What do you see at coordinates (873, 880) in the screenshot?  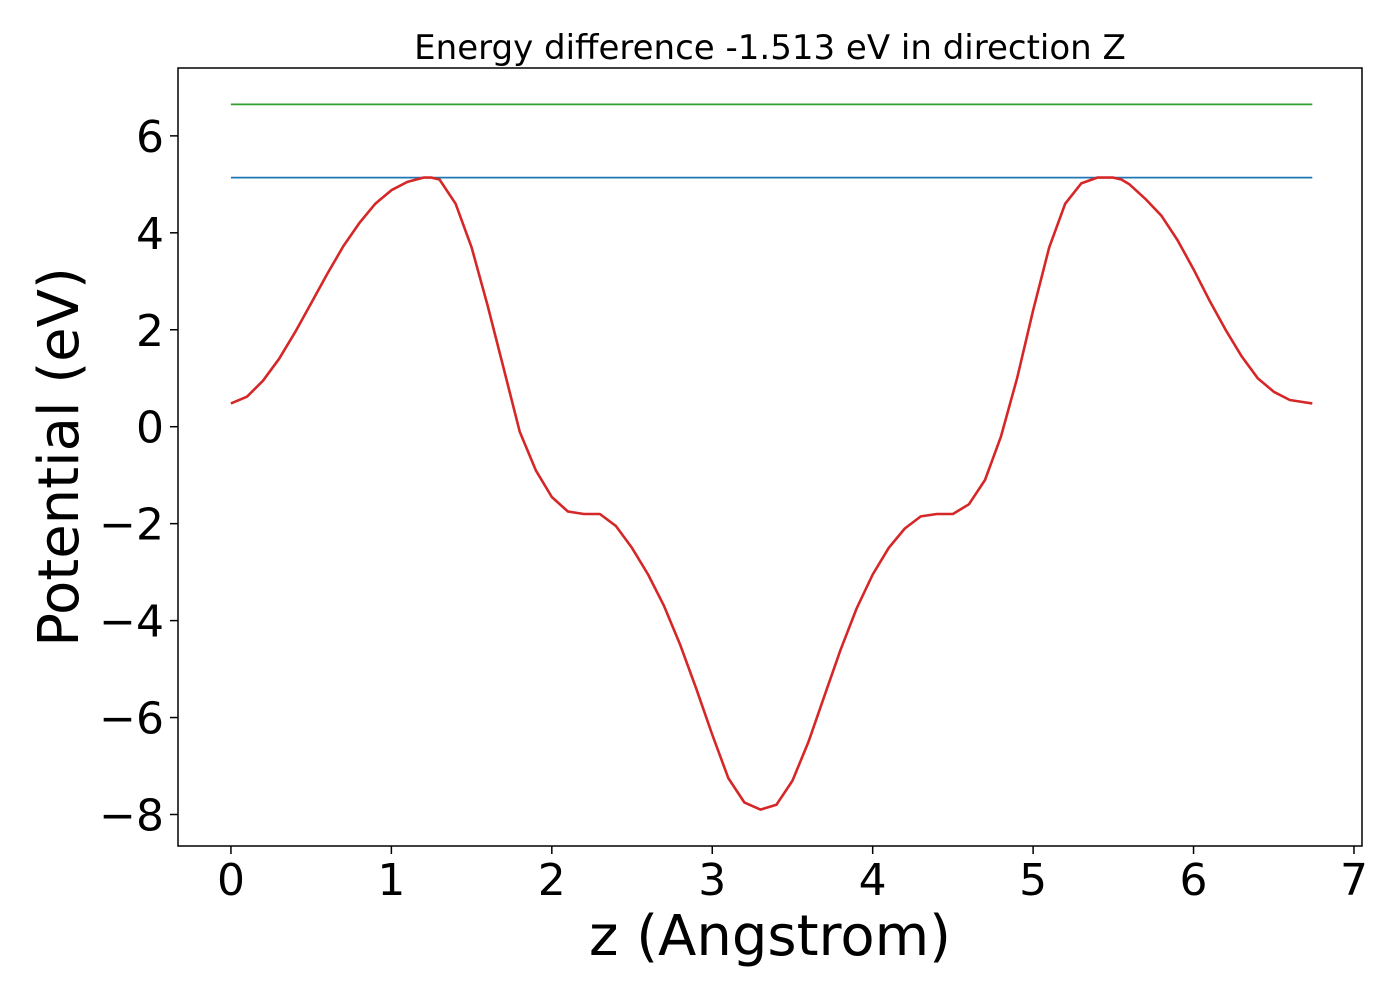 I see `x-tick-label: 4` at bounding box center [873, 880].